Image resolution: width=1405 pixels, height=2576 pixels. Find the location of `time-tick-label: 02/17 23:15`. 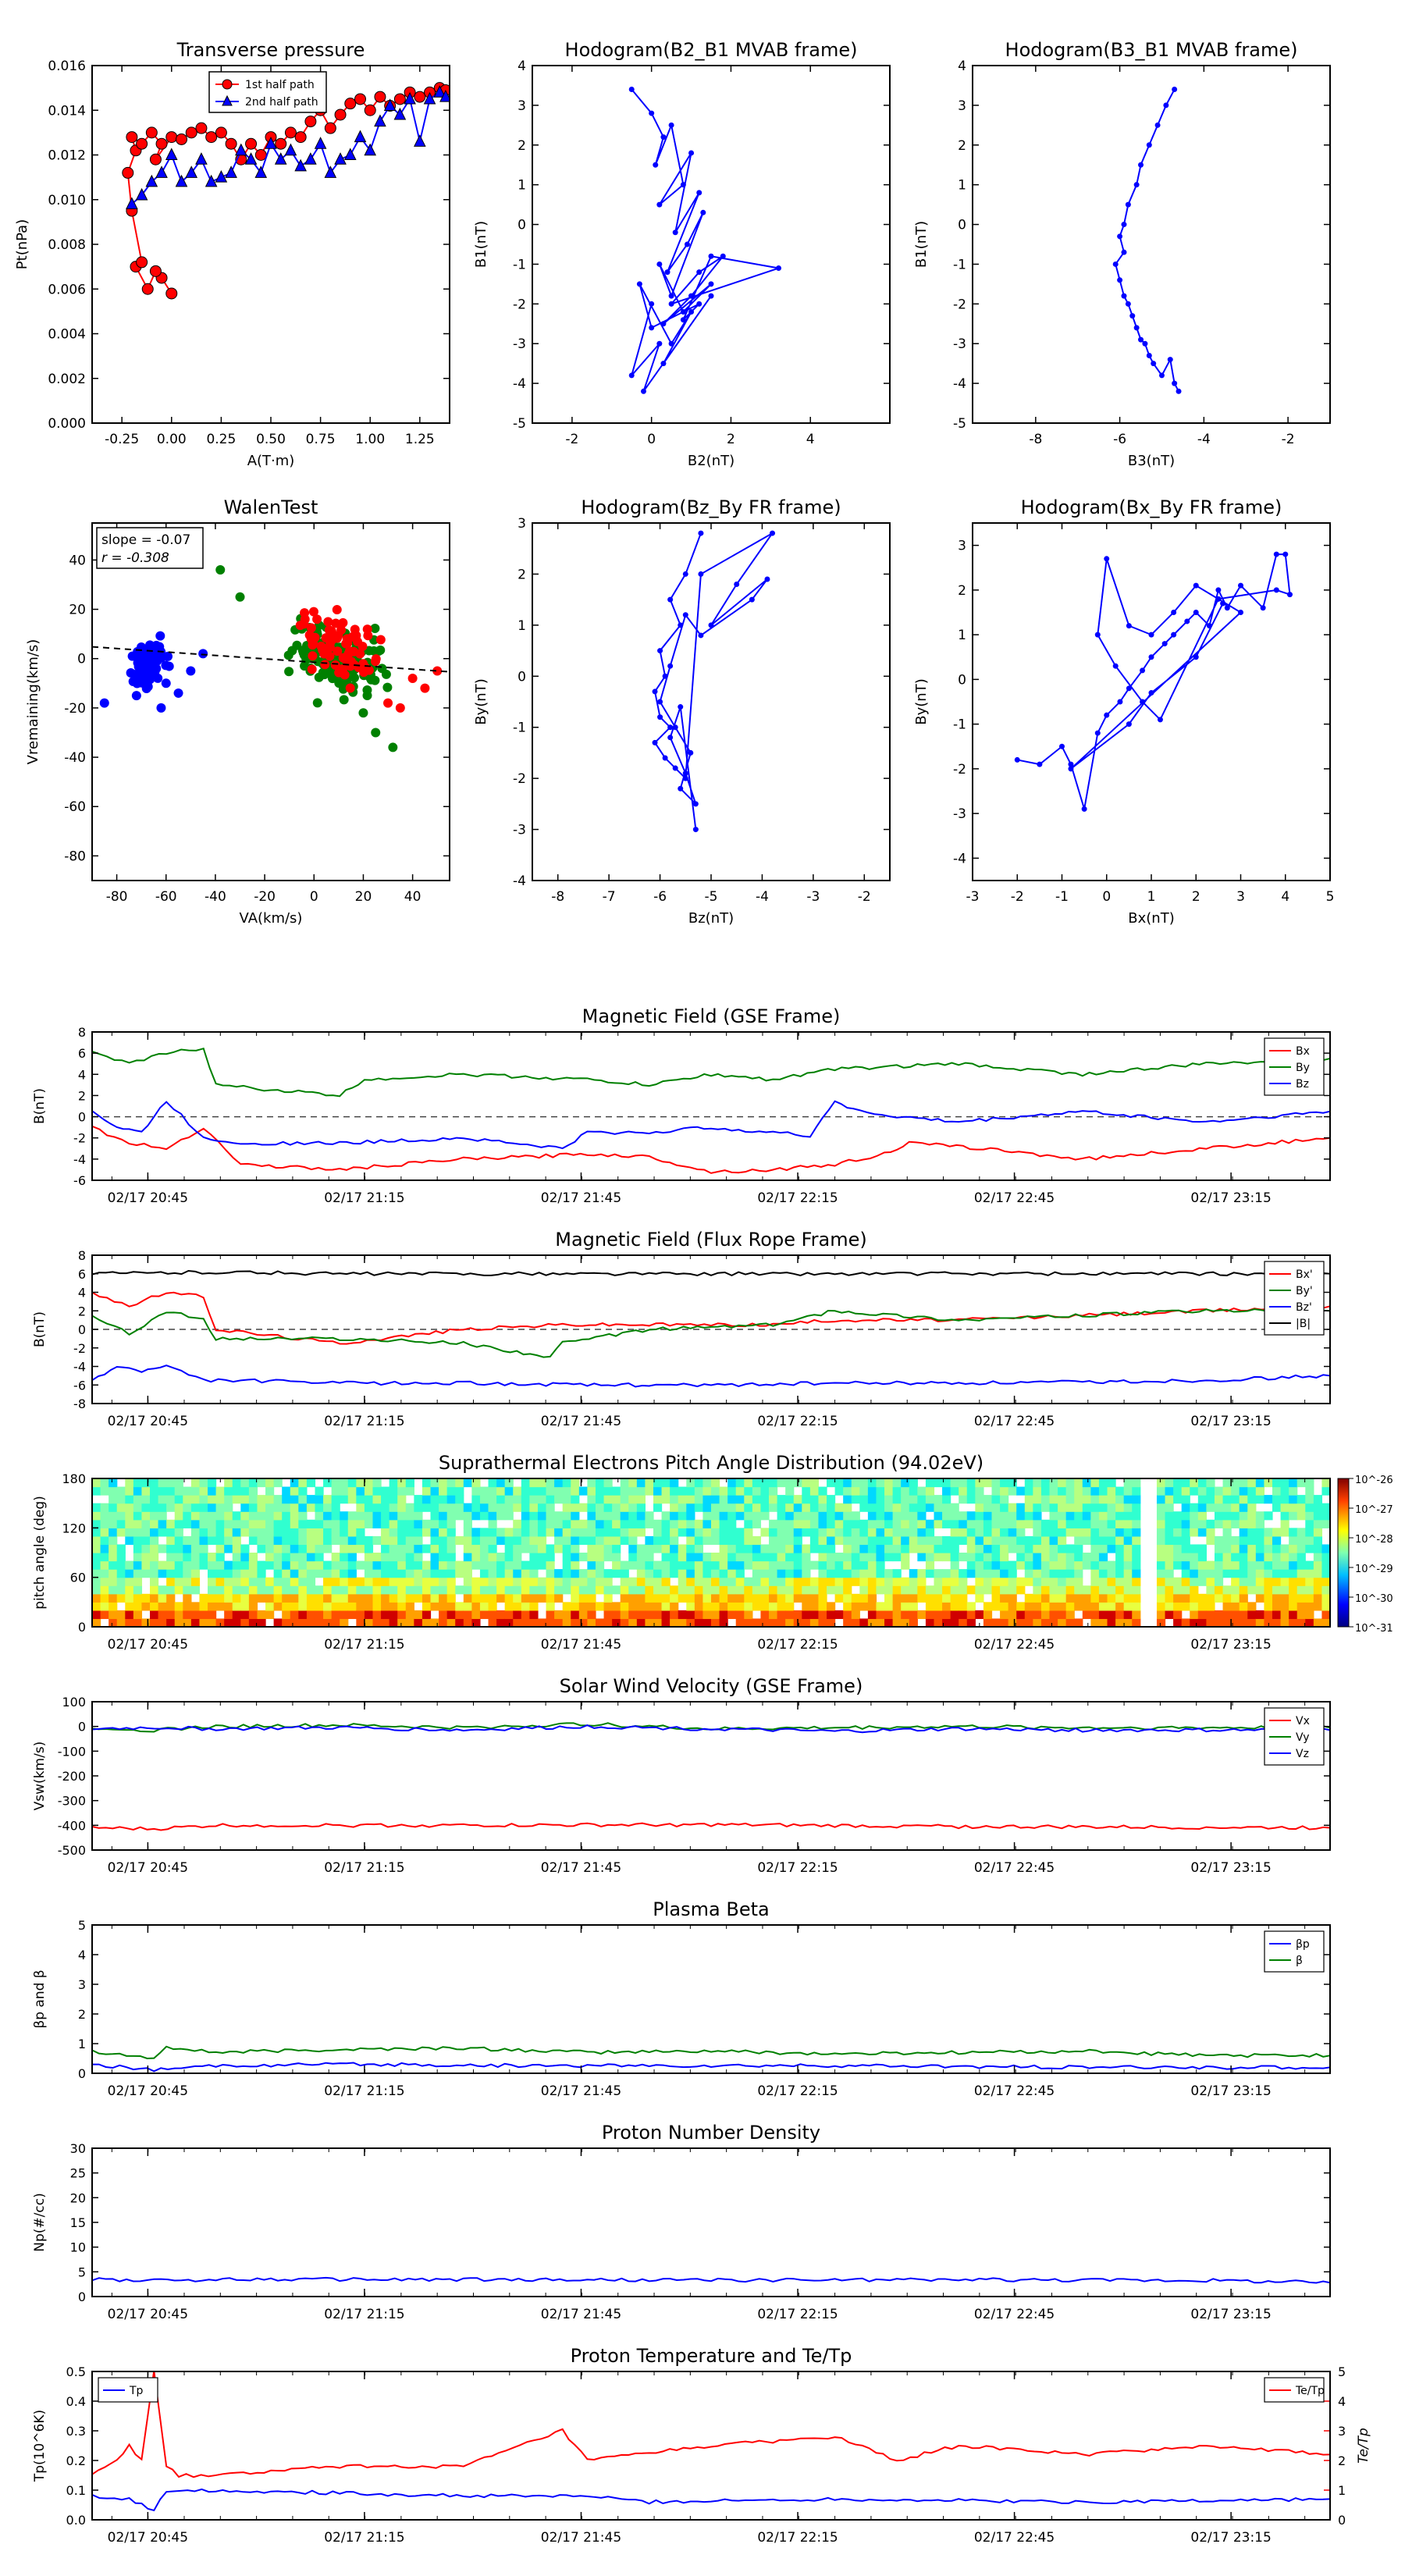

time-tick-label: 02/17 23:15 is located at coordinates (1230, 1868).